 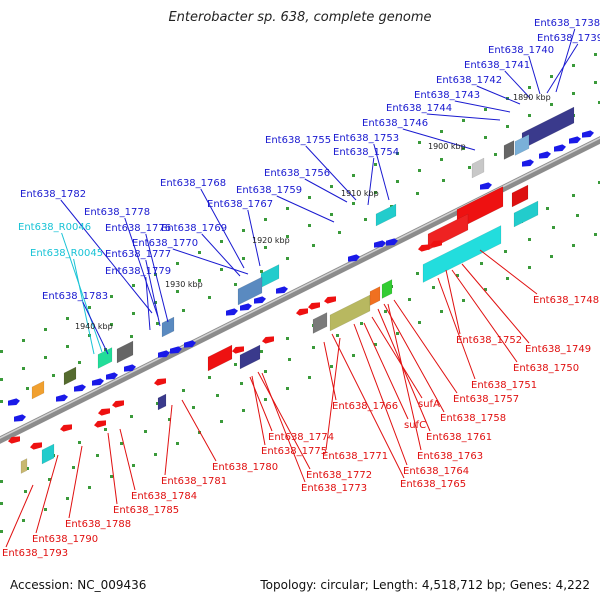 What do you see at coordinates (301, 437) in the screenshot?
I see `gene-label-minus: Ent638_1774` at bounding box center [301, 437].